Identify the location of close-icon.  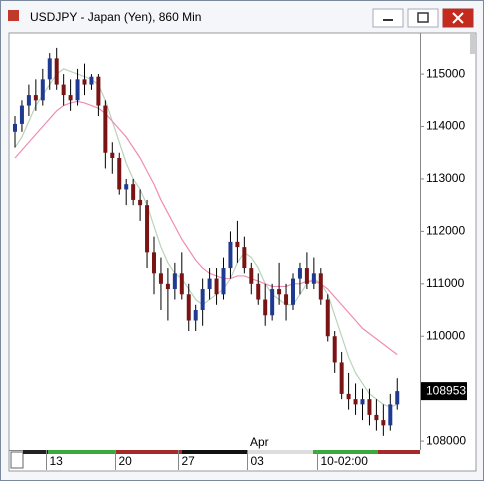
(458, 18).